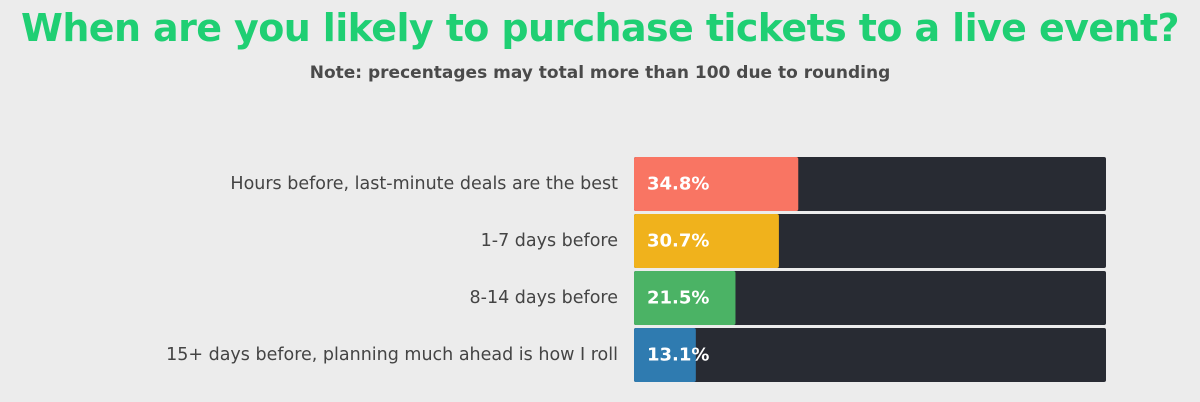 The height and width of the screenshot is (402, 1200). What do you see at coordinates (678, 184) in the screenshot?
I see `bar-value-label: 34.8%` at bounding box center [678, 184].